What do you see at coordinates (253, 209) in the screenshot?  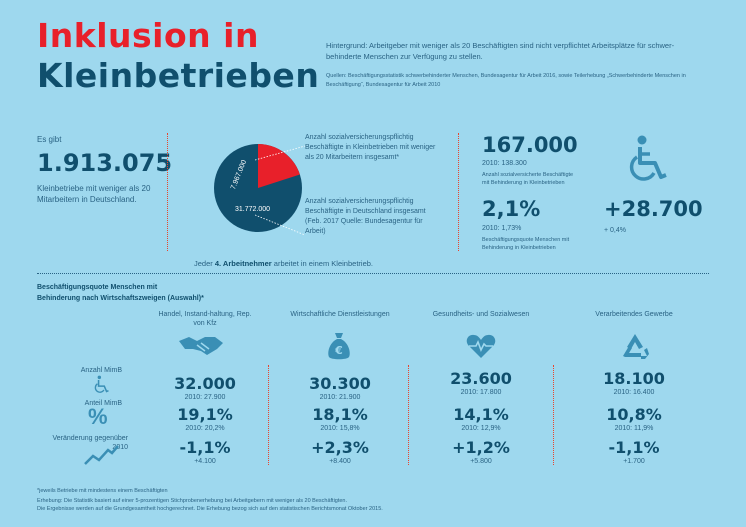 I see `pie-large-value: 31.772.000` at bounding box center [253, 209].